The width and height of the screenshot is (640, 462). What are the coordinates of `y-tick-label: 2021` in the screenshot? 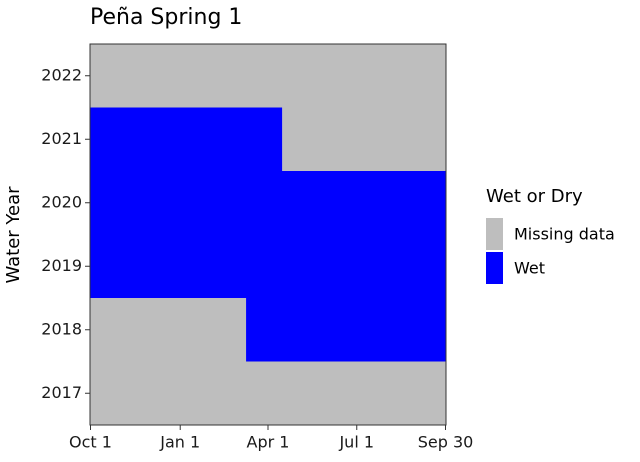 It's located at (61, 138).